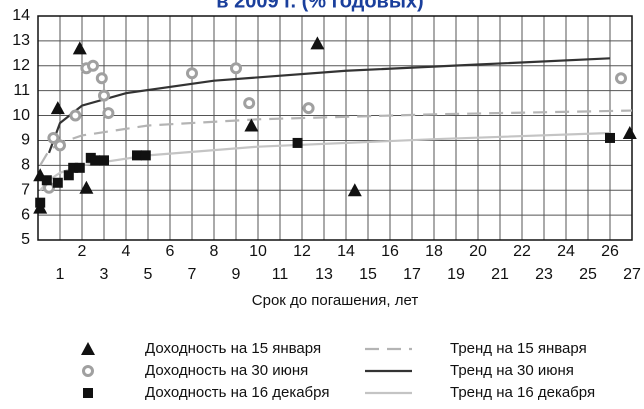  I want to click on x-tick-label: 13, so click(324, 274).